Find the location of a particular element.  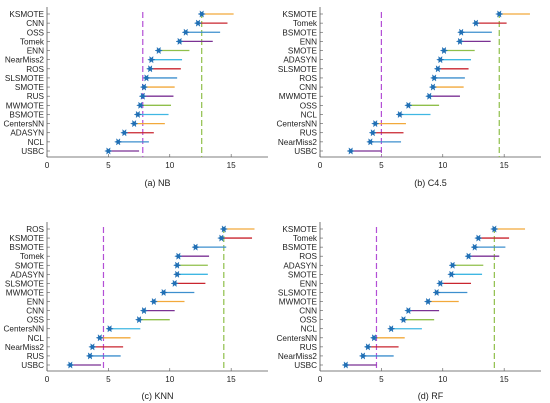

y-tick-label: NCL is located at coordinates (309, 114).